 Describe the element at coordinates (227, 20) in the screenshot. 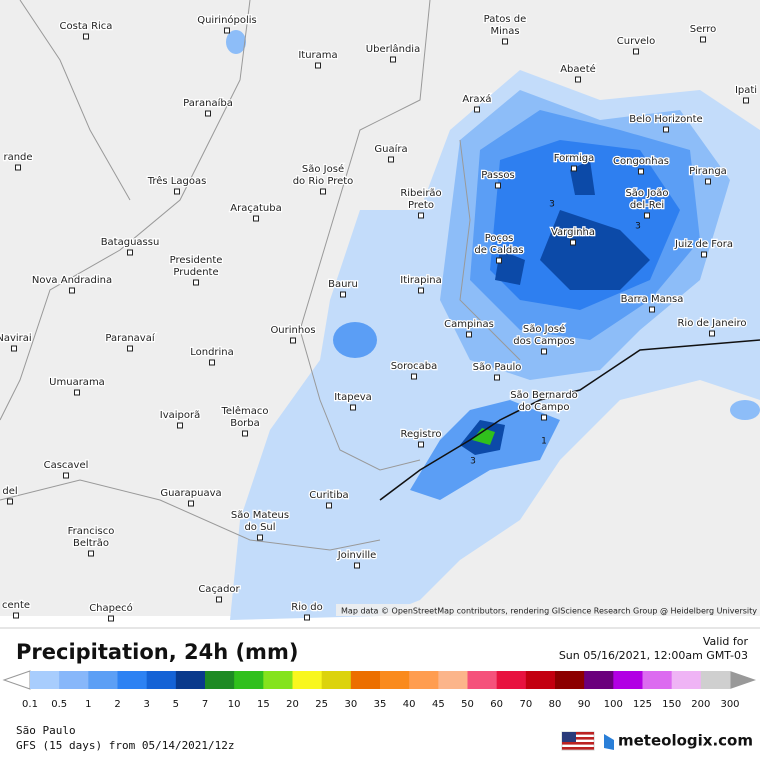

I see `place-name: Quirinópolis` at that location.